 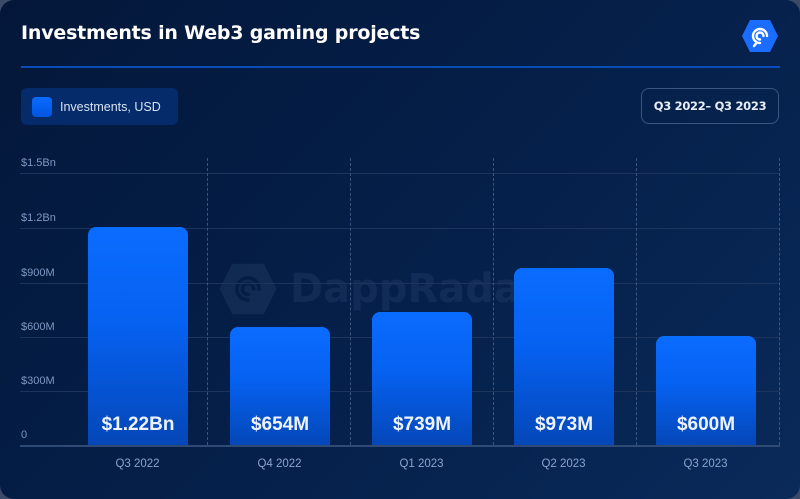 I want to click on ytick-label: $900M, so click(x=38, y=273).